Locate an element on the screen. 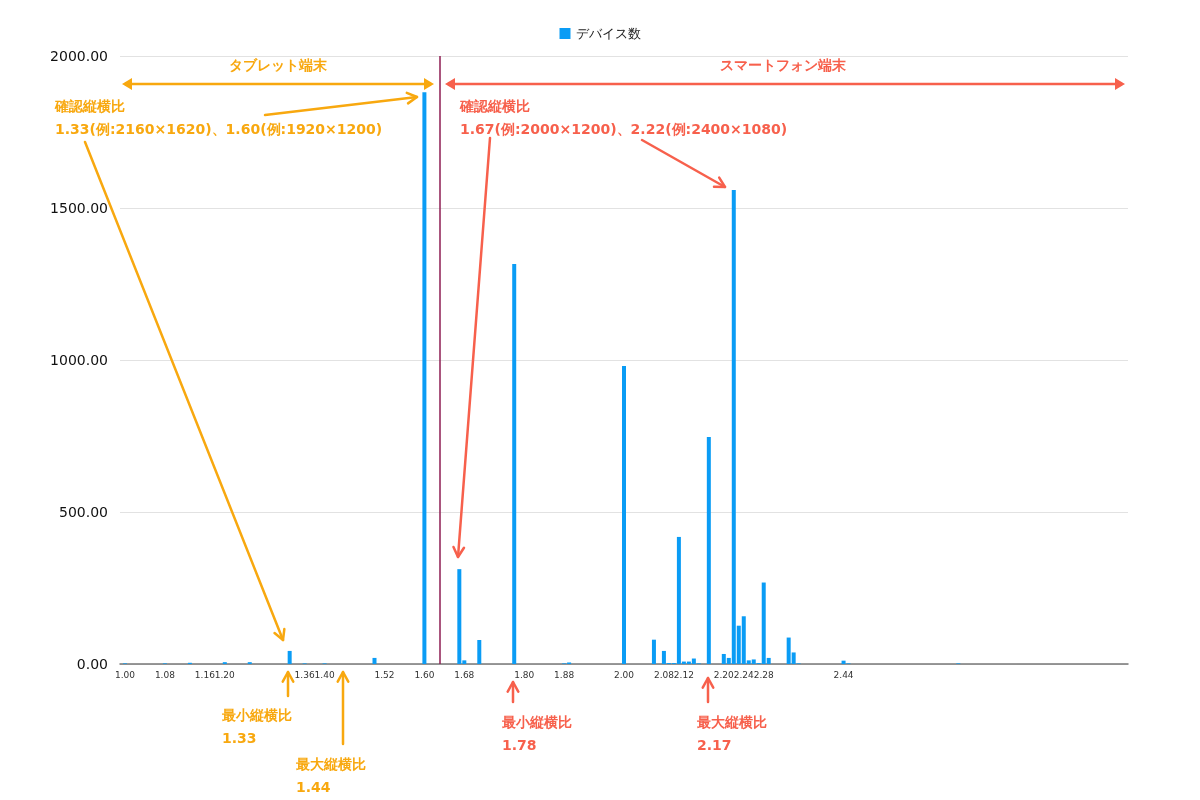 The width and height of the screenshot is (1200, 800). text: 最大縦横比 1.44 is located at coordinates (330, 775).